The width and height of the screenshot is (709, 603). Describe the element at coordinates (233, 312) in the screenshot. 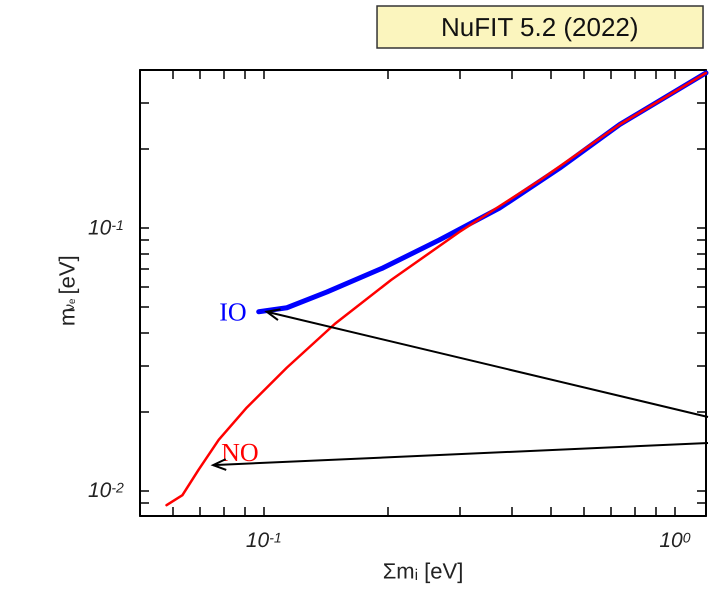

I see `annotation: IO` at that location.